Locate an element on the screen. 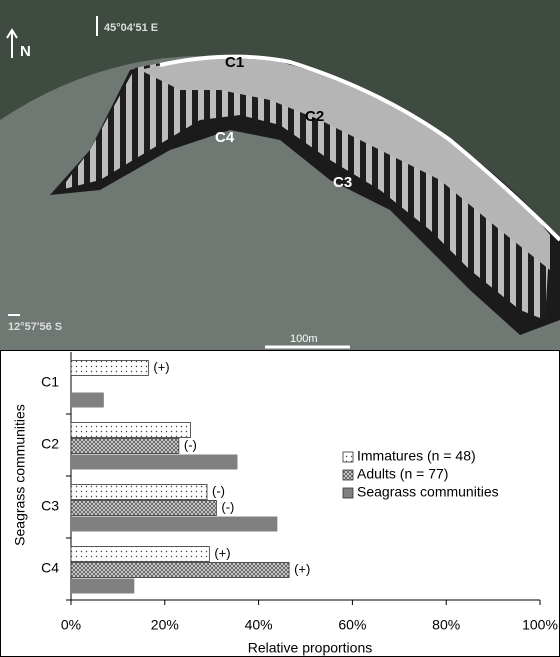 The height and width of the screenshot is (657, 560). zone-label: C2 is located at coordinates (314, 116).